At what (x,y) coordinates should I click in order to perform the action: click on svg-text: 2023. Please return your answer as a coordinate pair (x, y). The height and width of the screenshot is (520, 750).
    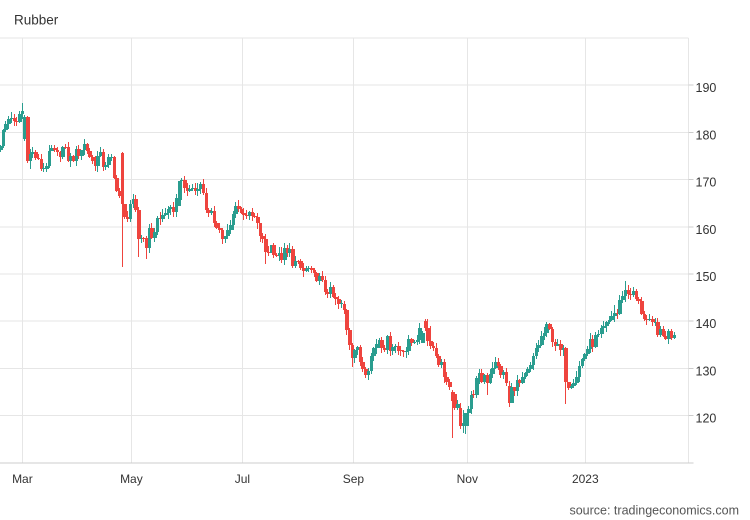
    Looking at the image, I should click on (585, 479).